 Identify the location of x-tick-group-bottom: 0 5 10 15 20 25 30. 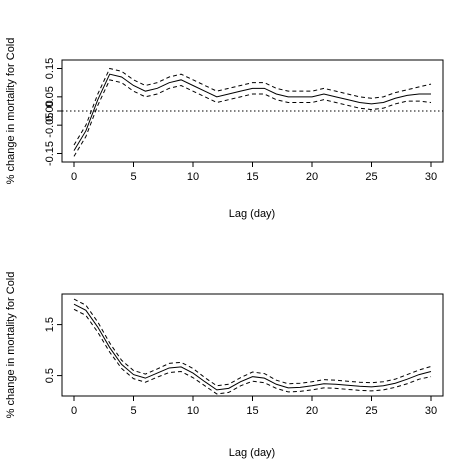
(254, 406).